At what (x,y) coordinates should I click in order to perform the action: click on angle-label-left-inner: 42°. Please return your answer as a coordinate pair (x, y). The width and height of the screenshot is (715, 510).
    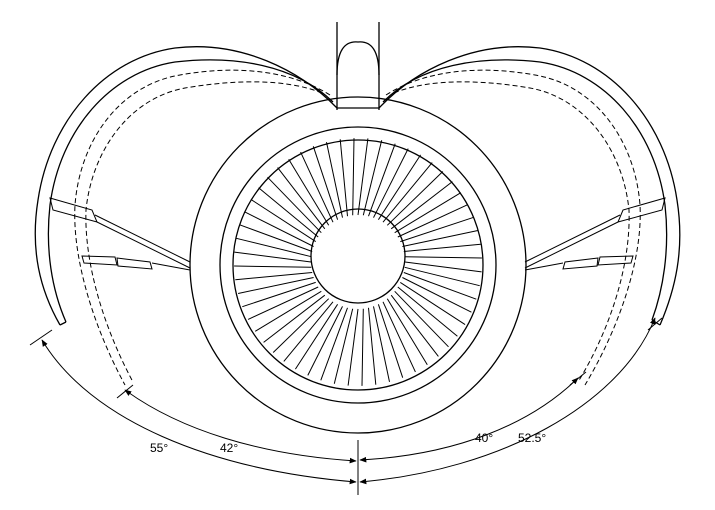
    Looking at the image, I should click on (229, 448).